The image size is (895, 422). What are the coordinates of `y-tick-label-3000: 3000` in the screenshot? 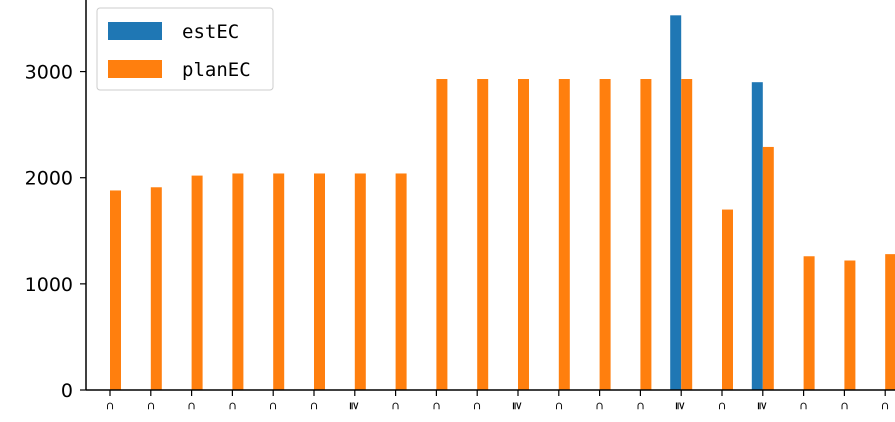 It's located at (49, 73).